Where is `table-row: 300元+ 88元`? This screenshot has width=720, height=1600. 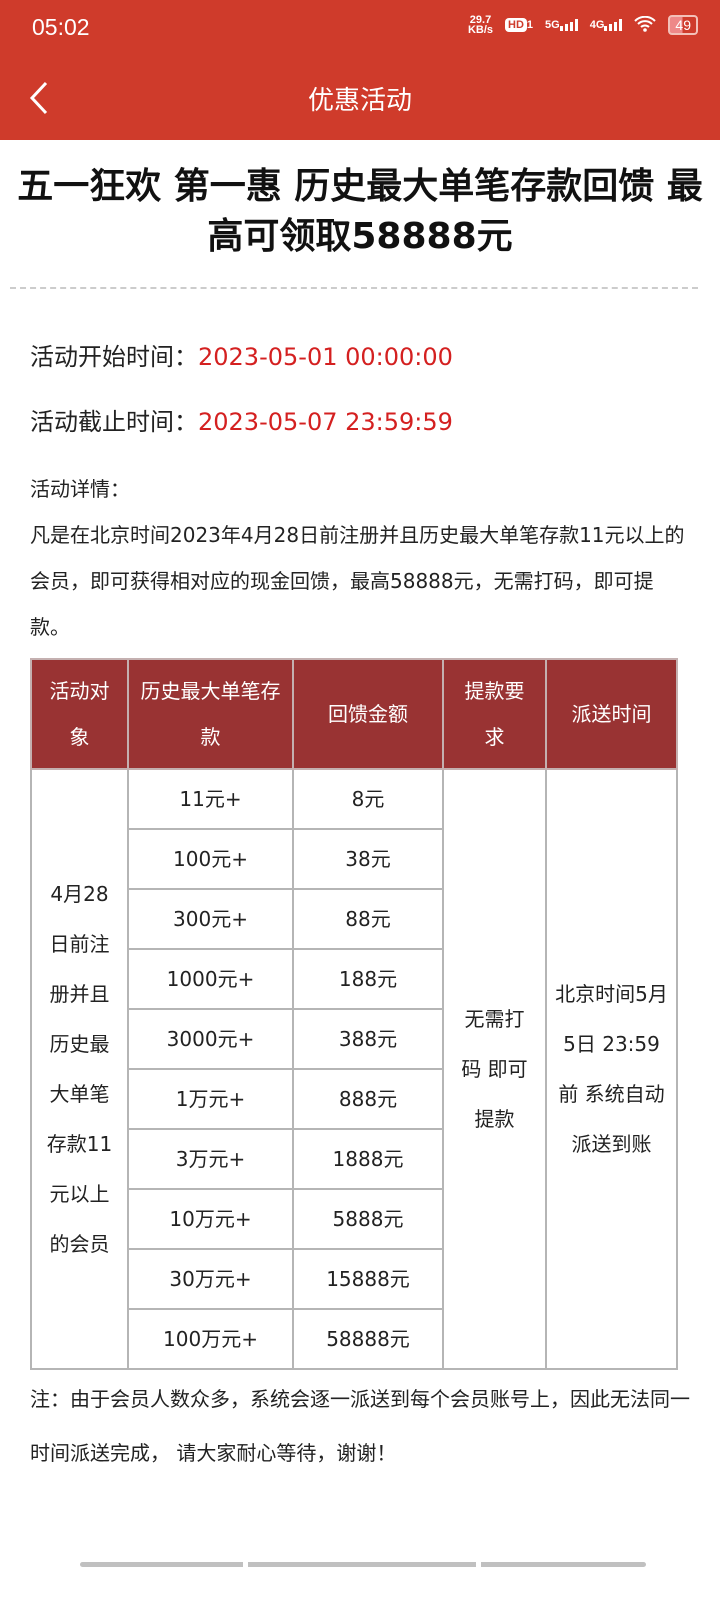
table-row: 300元+ 88元 is located at coordinates (354, 919).